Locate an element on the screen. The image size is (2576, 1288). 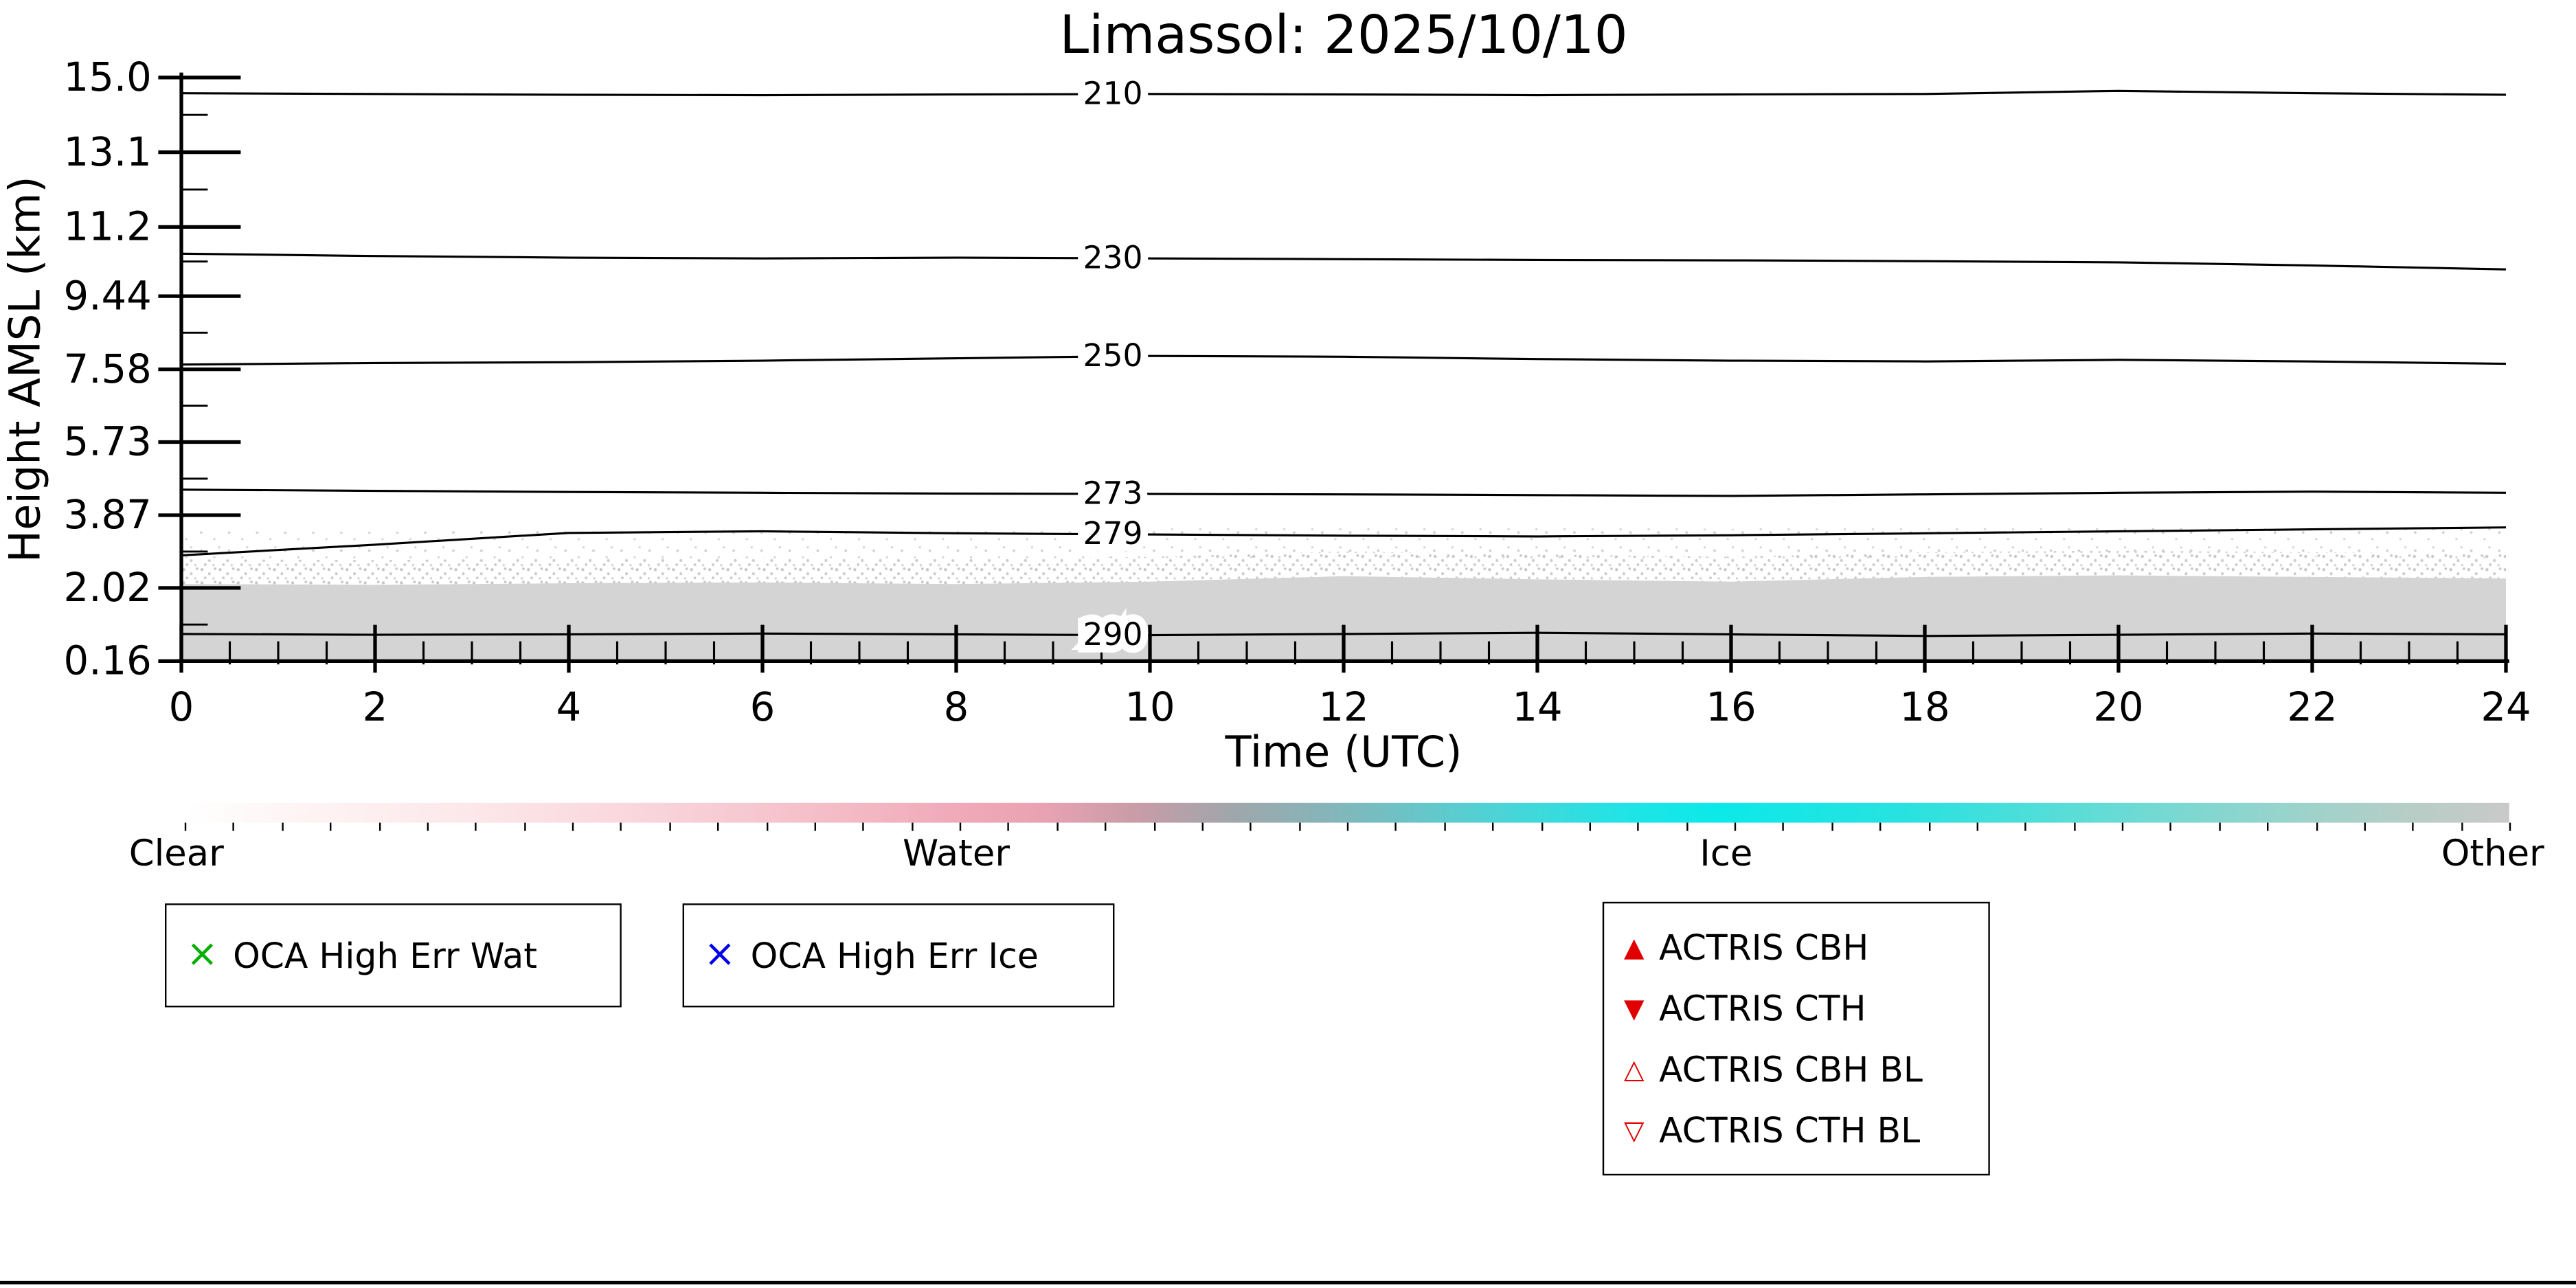
legend-label: ACTRIS CTH is located at coordinates (1762, 1008).